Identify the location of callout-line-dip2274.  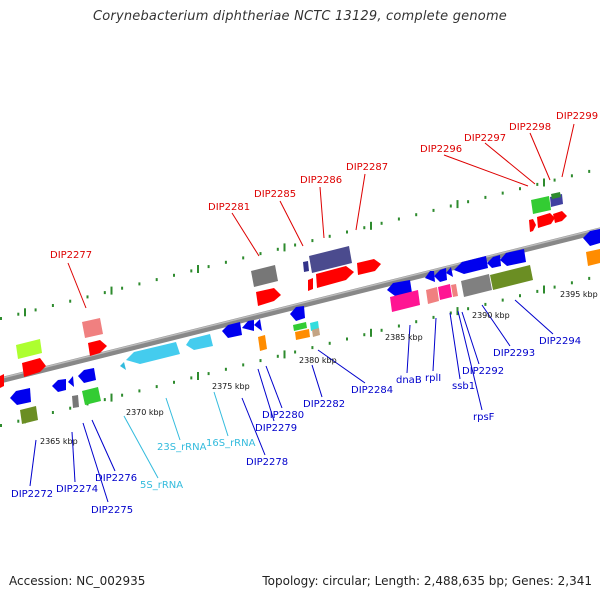
(73, 457).